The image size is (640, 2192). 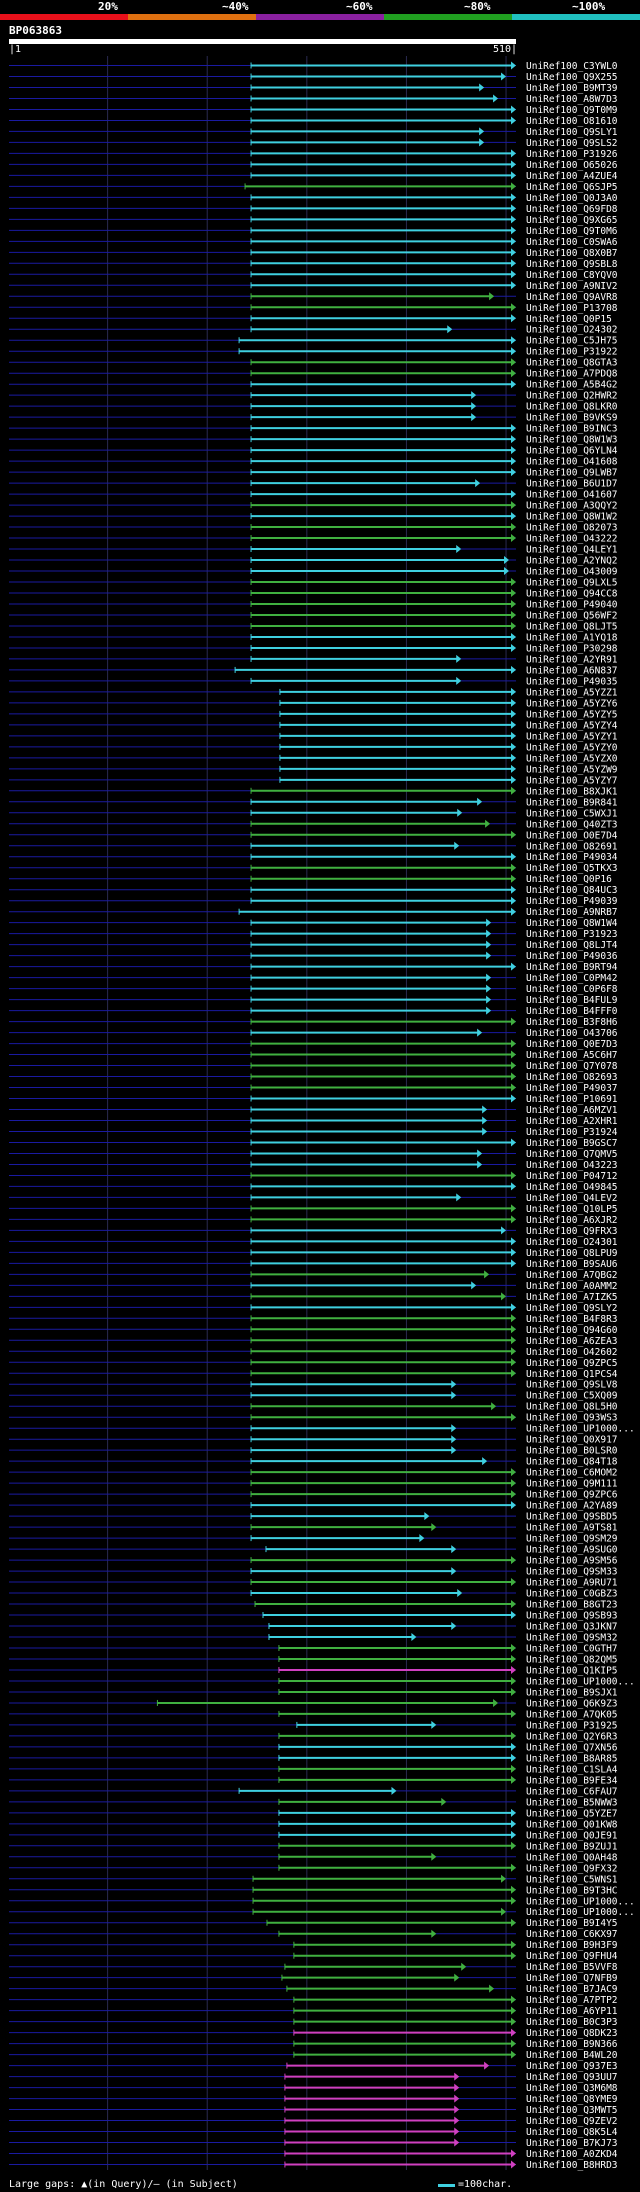 What do you see at coordinates (313, 747) in the screenshot?
I see `hit-row: UniRef100_A5YZY0` at bounding box center [313, 747].